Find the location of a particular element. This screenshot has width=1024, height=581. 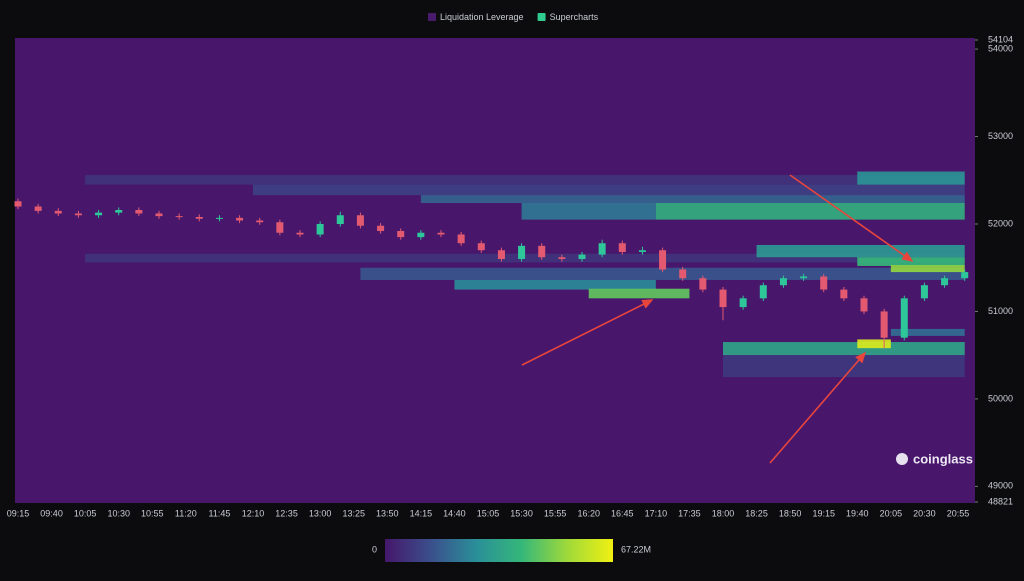

x-tick-label: 16:45 is located at coordinates (622, 513).